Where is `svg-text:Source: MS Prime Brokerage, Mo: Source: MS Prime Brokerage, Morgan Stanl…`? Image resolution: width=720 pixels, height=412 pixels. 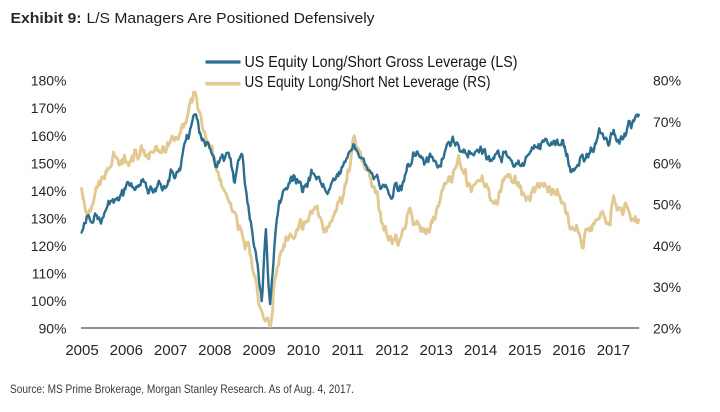 svg-text:Source: MS Prime Brokerage, Mo: Source: MS Prime Brokerage, Morgan Stanl… is located at coordinates (182, 389).